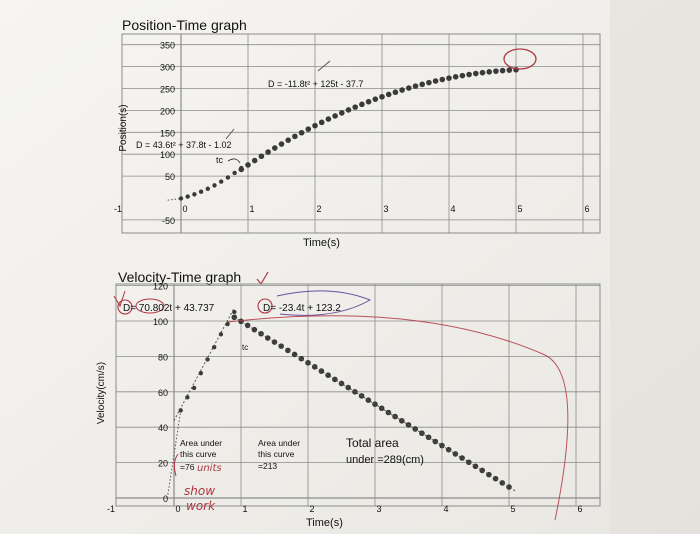 This screenshot has height=534, width=700. I want to click on chart2-y-tick-label: 100, so click(160, 322).